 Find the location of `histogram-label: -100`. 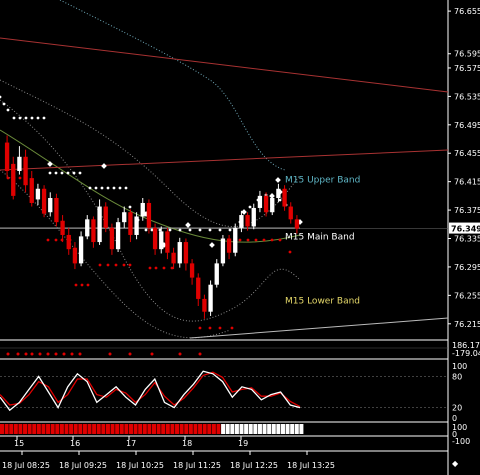

histogram-label: -100 is located at coordinates (461, 441).